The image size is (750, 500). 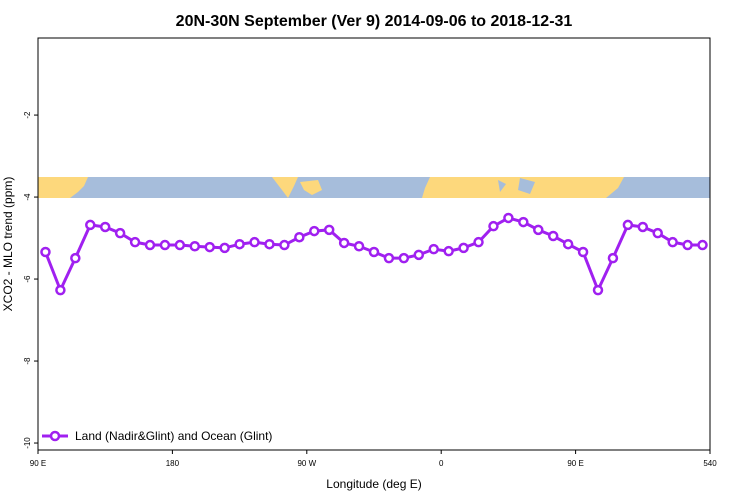 I want to click on y-tick-label: -10, so click(x=27, y=443).